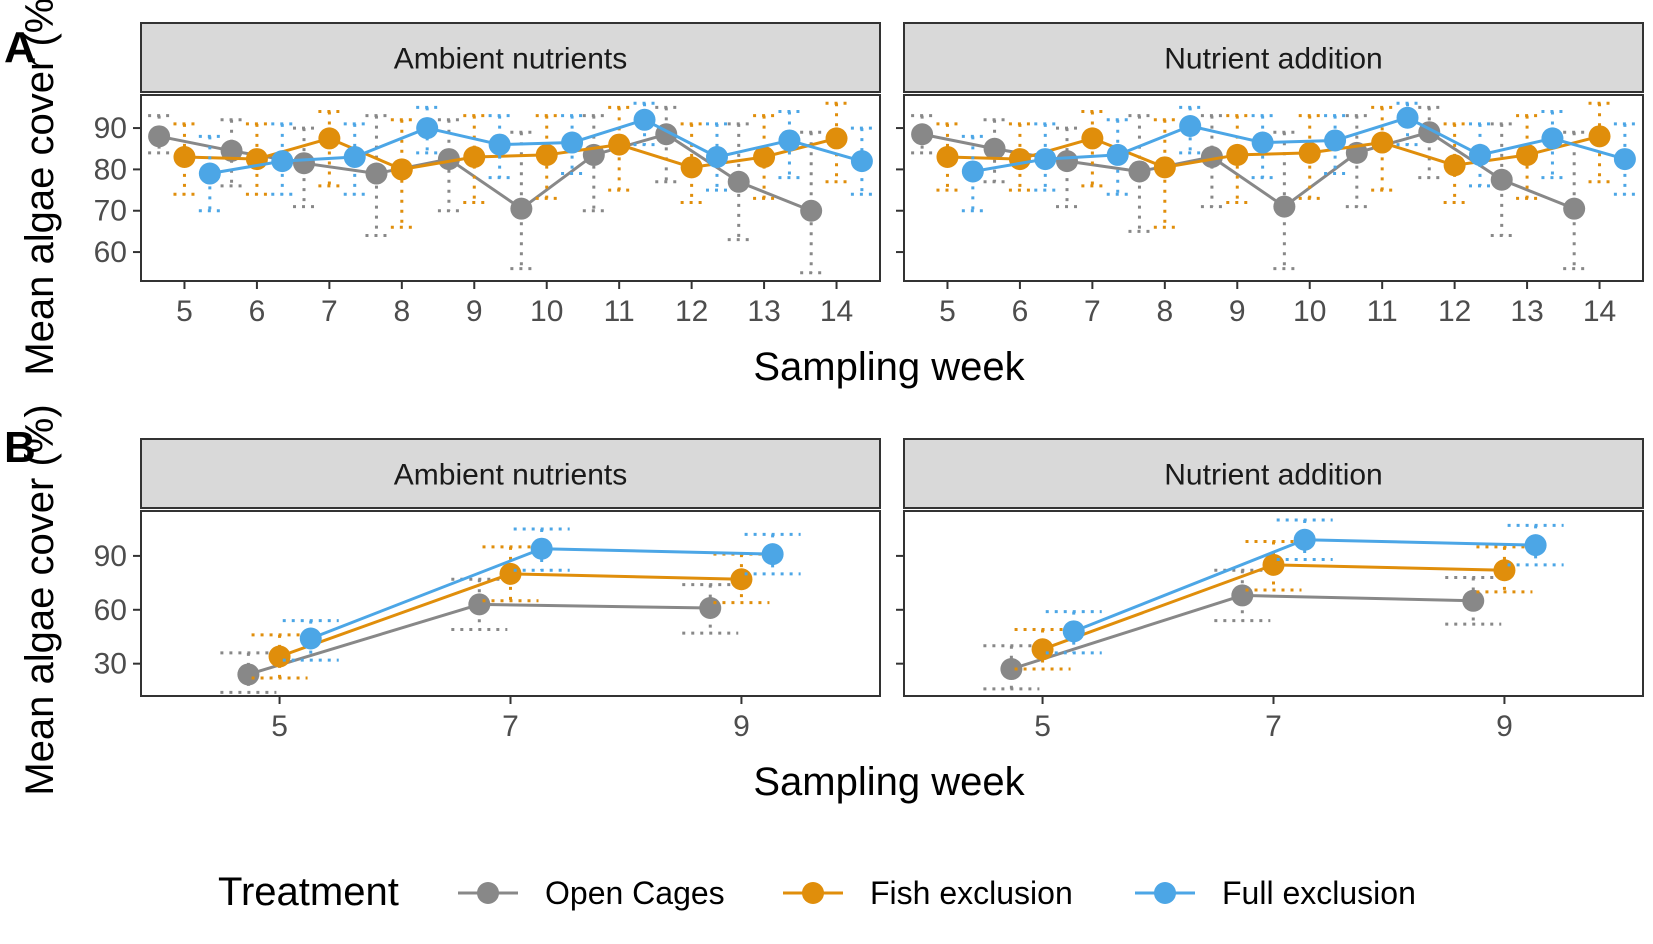 This screenshot has width=1653, height=944. I want to click on panel-b-nutrient-addition-x-tick-label: 5, so click(1042, 726).